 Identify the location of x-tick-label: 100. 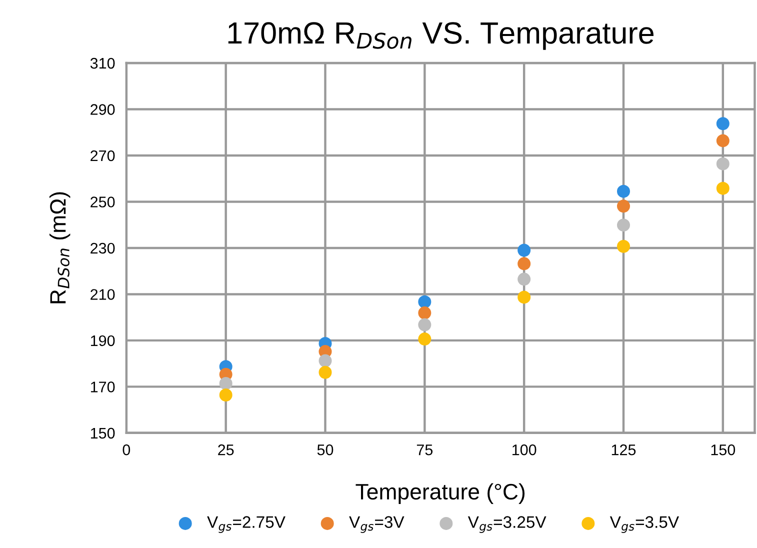
(524, 450).